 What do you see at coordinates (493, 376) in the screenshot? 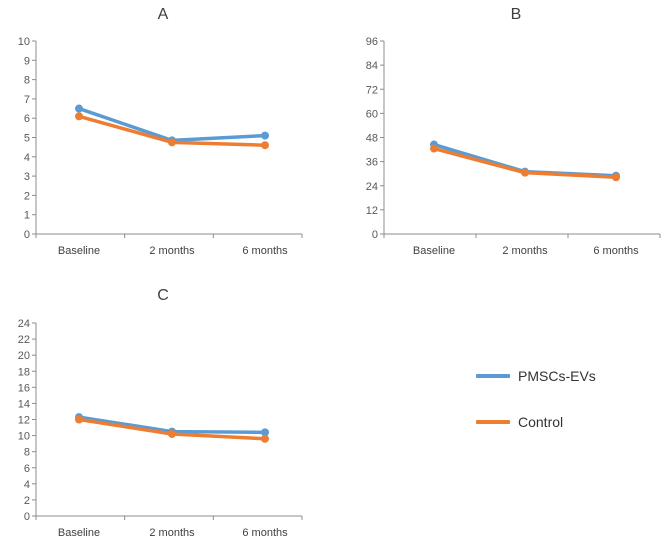
I see `legend-swatch-pmscs-evs` at bounding box center [493, 376].